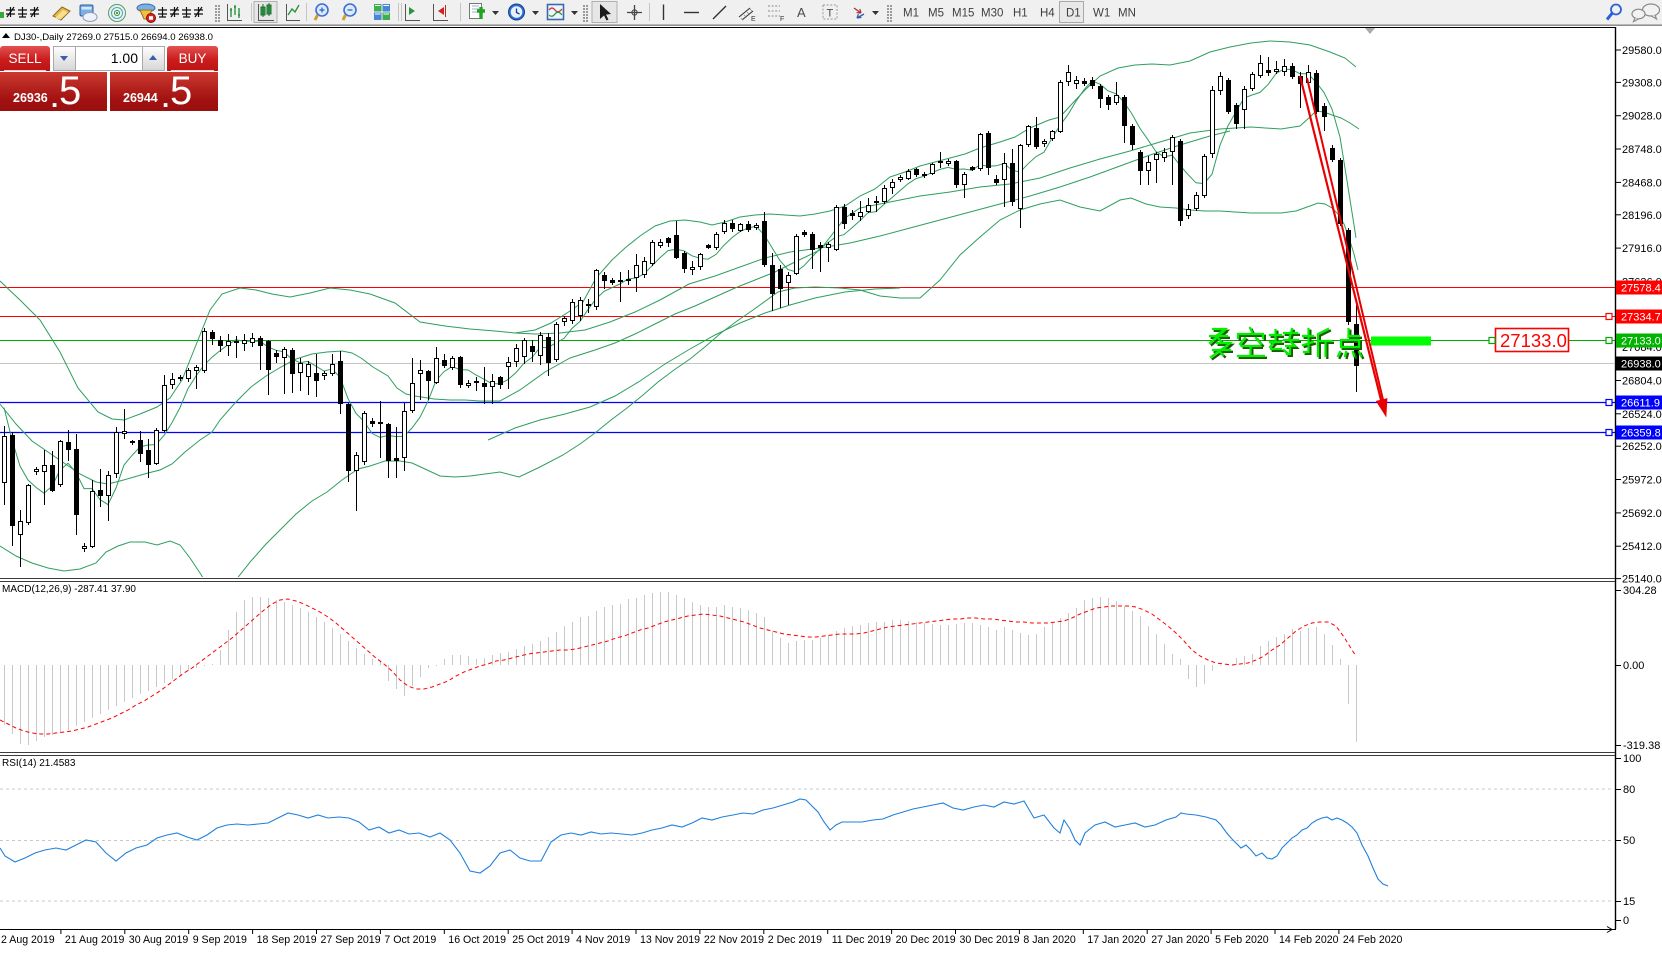  What do you see at coordinates (39, 763) in the screenshot?
I see `svg-text: RSI(14) 21.4583` at bounding box center [39, 763].